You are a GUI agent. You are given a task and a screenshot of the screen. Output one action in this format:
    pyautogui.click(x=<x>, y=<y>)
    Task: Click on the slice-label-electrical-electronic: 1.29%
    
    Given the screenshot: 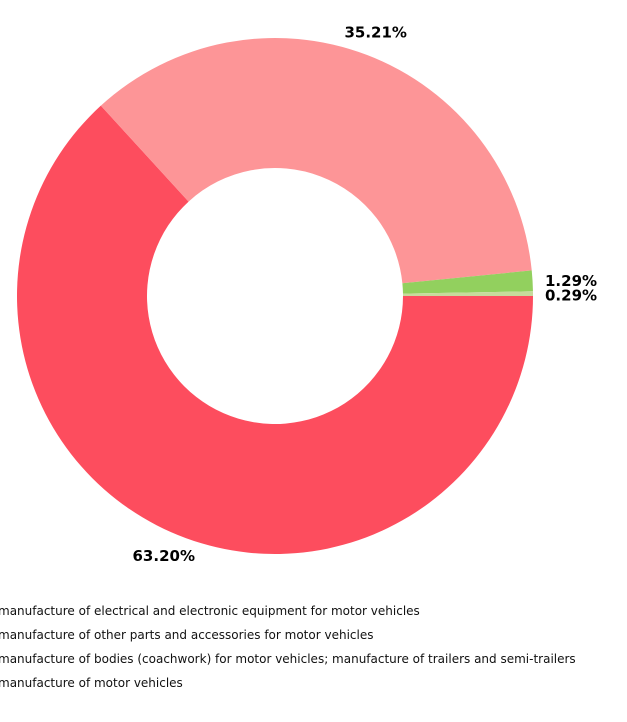 What is the action you would take?
    pyautogui.click(x=571, y=281)
    